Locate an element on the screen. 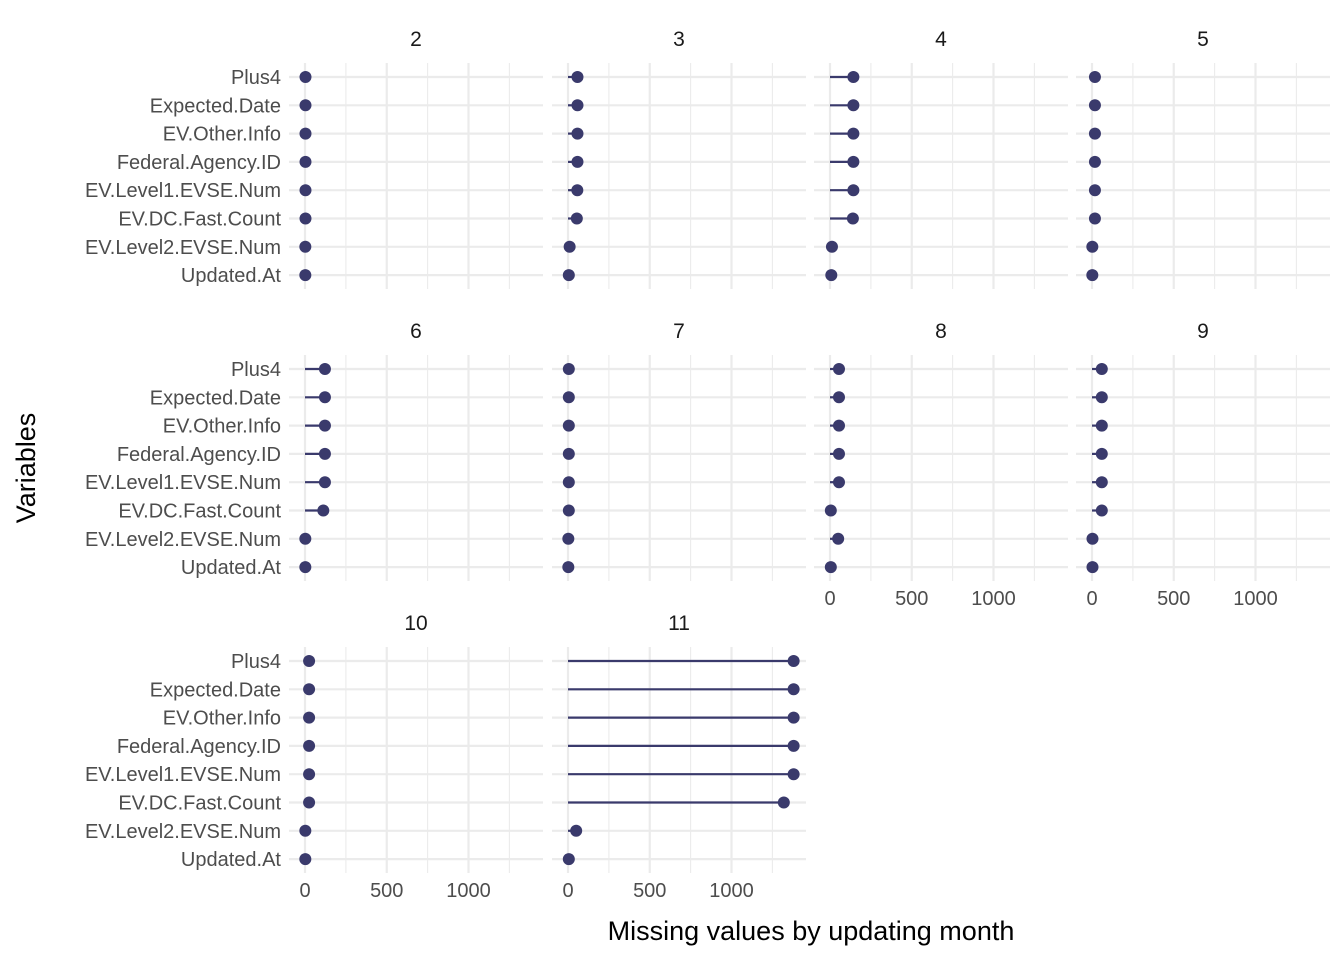  facet-panel-4: 4 is located at coordinates (941, 158).